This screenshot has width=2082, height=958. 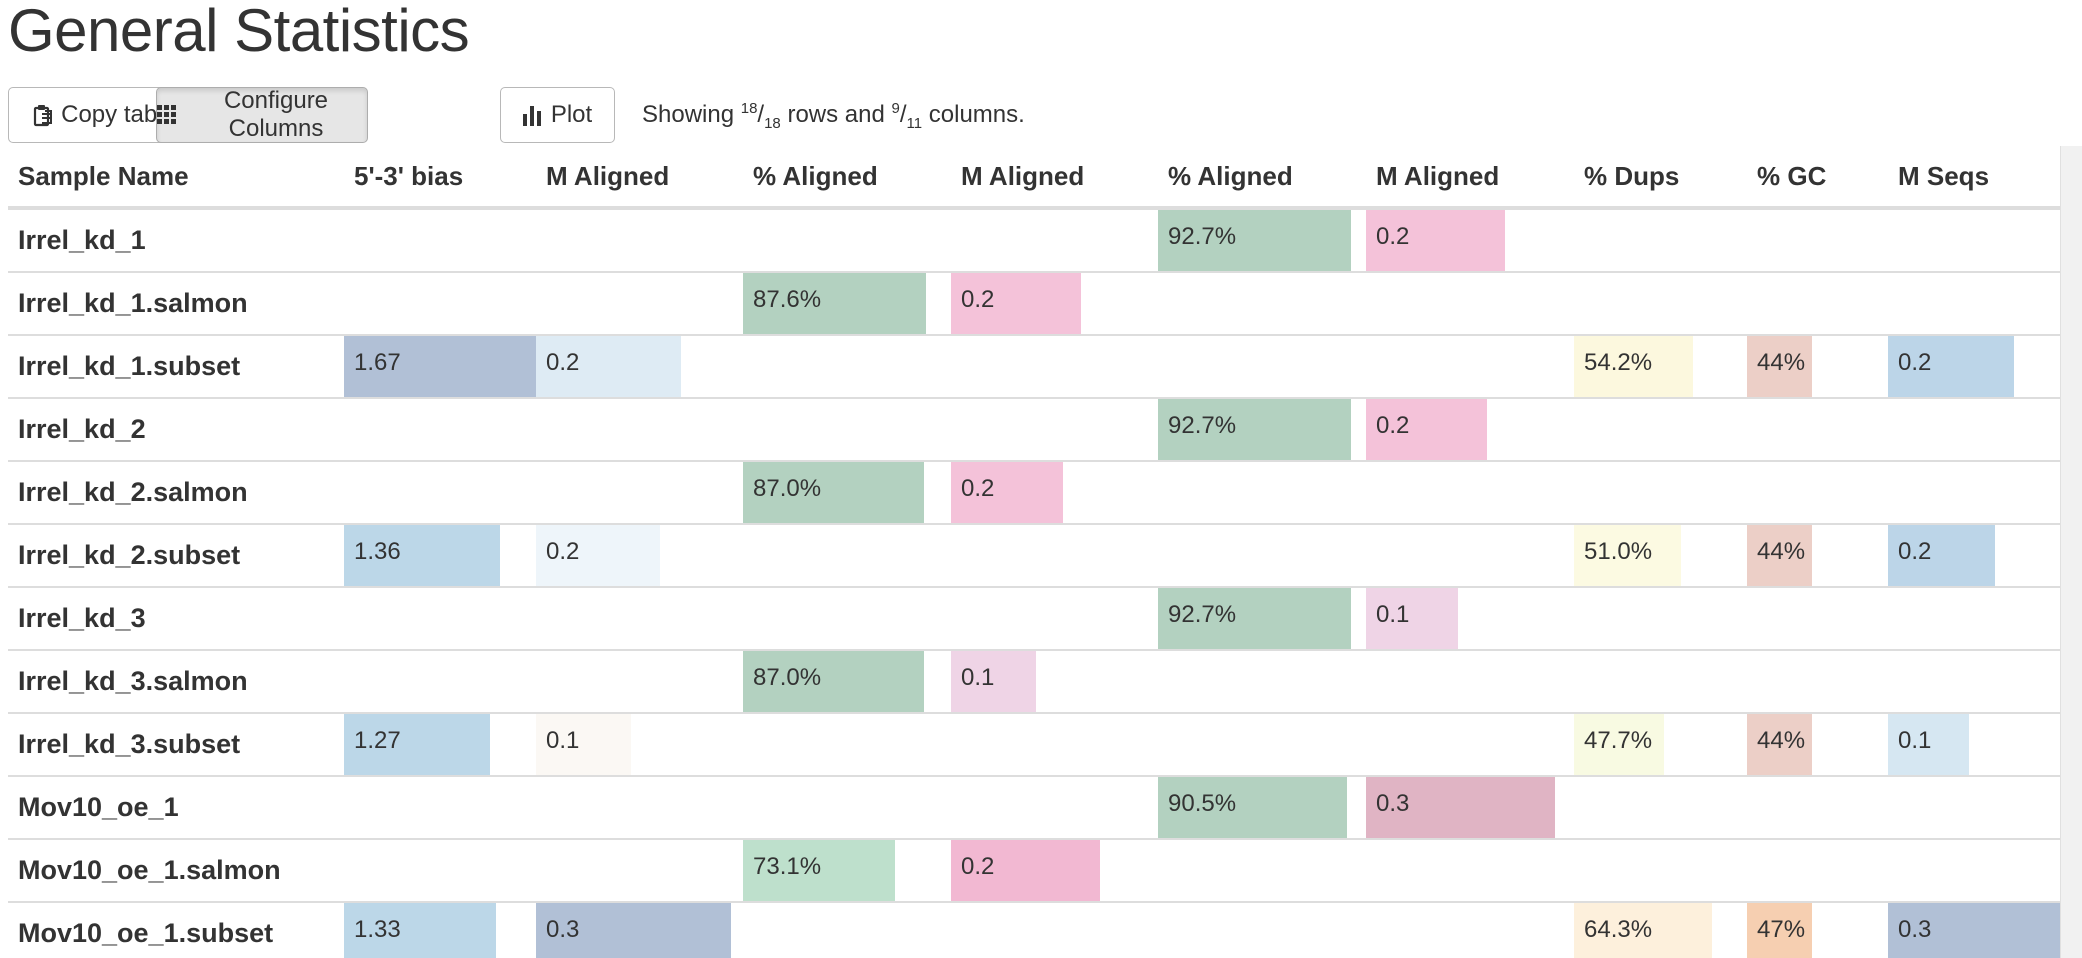 I want to click on stat-cell: 0.1, so click(x=1470, y=618).